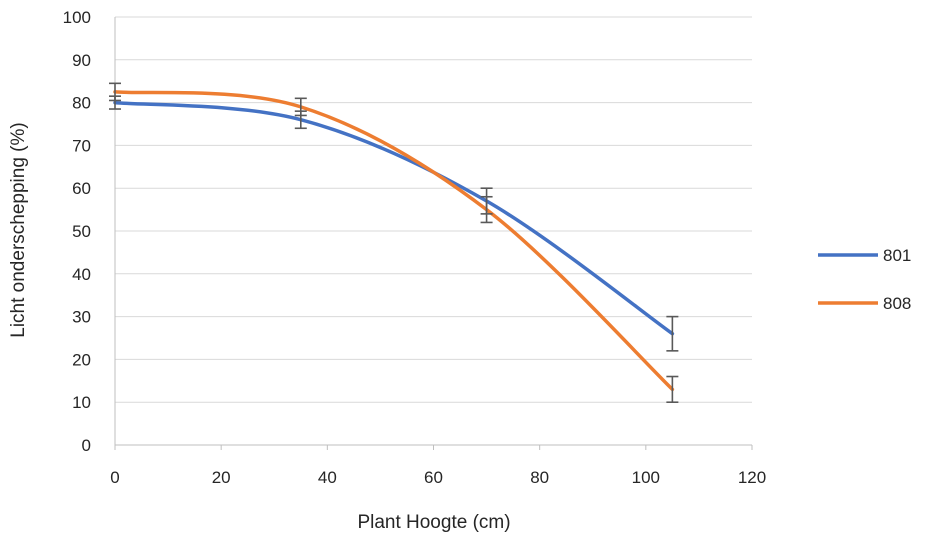 Image resolution: width=936 pixels, height=540 pixels. Describe the element at coordinates (864, 255) in the screenshot. I see `legend-item-801: 801` at that location.